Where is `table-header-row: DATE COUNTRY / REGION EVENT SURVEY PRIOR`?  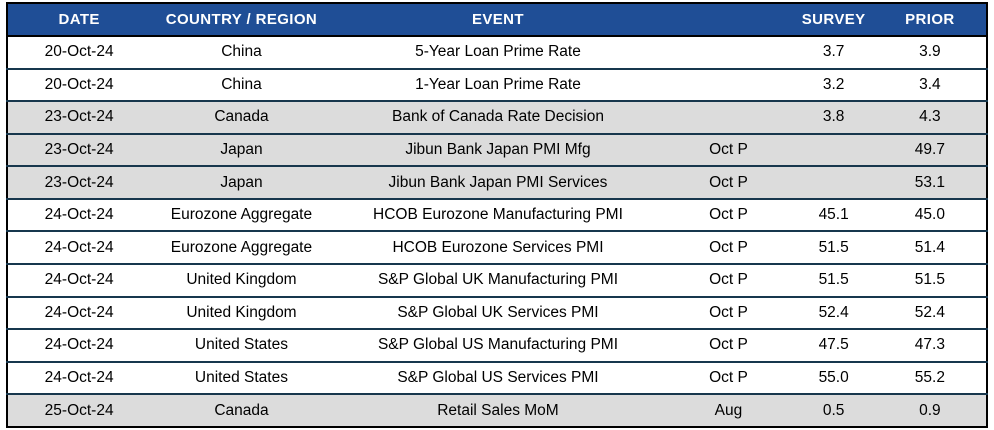 table-header-row: DATE COUNTRY / REGION EVENT SURVEY PRIOR is located at coordinates (497, 20).